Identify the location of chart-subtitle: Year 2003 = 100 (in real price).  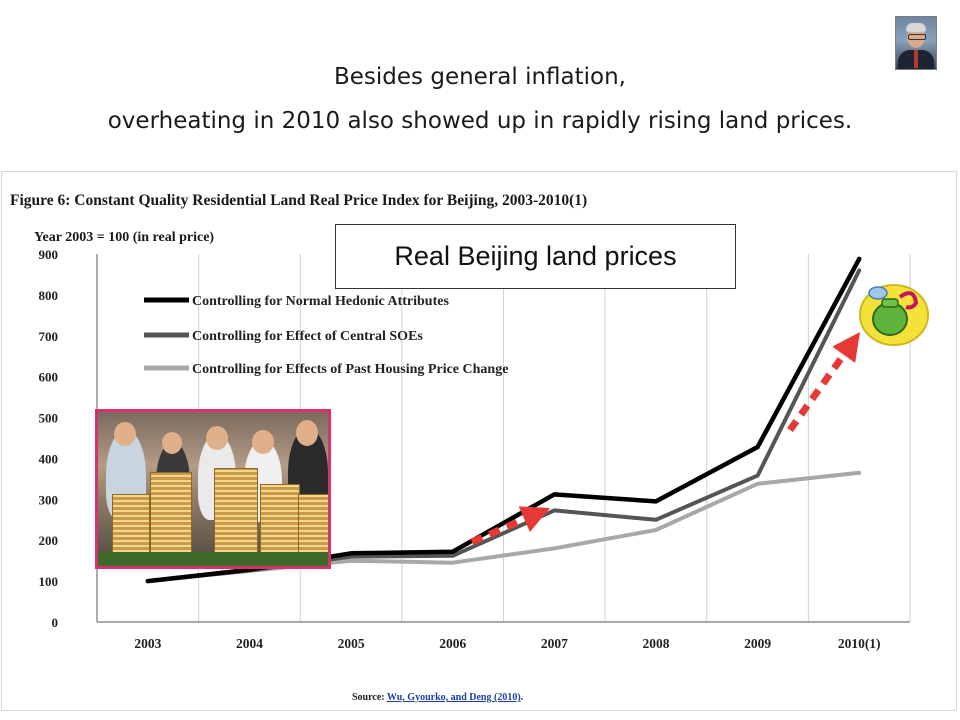
(124, 237).